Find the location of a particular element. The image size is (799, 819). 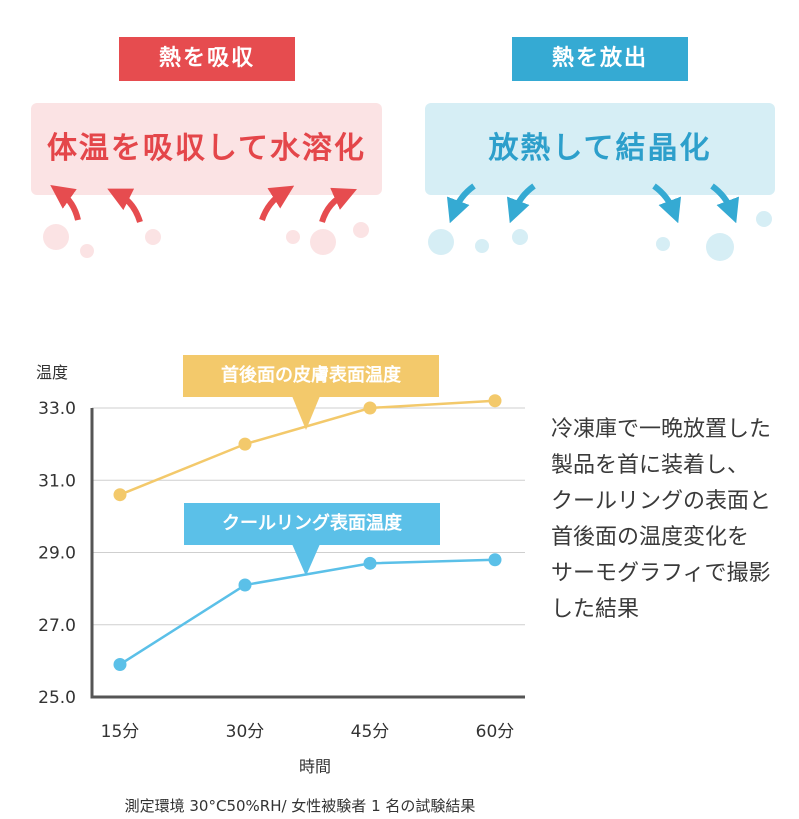

y-tick-label: 29.0 is located at coordinates (57, 554).